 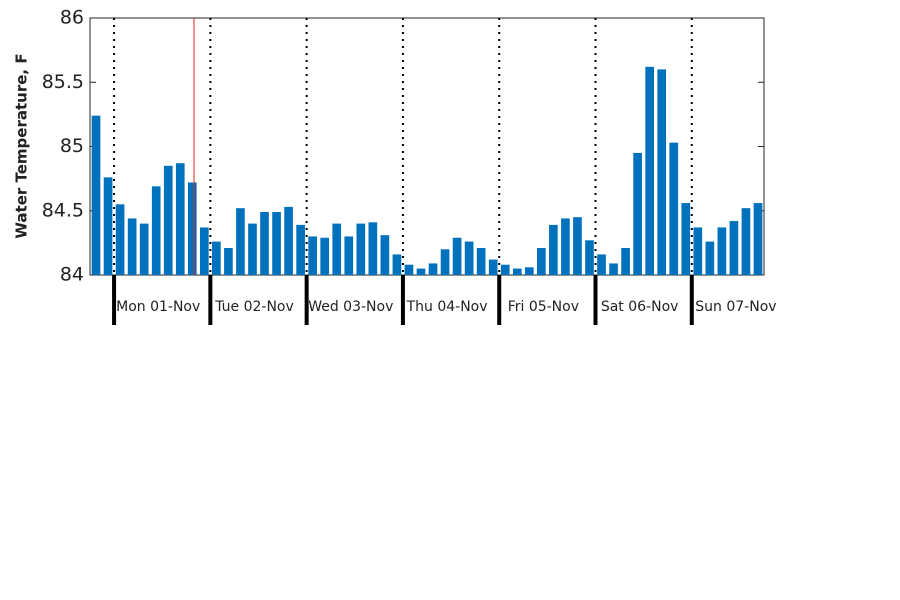 I want to click on x-tick-label: Sat 06-Nov, so click(x=640, y=307).